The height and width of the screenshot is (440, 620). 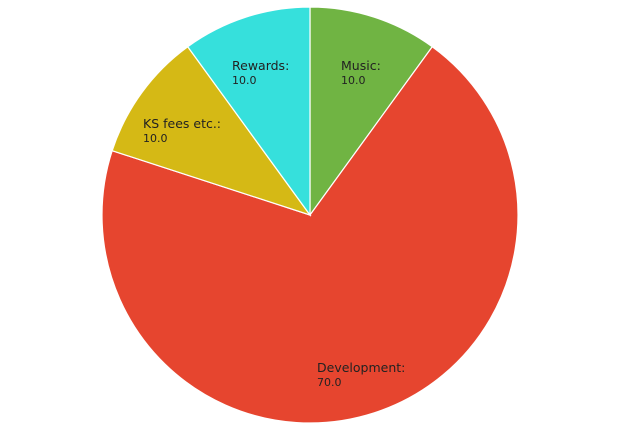 I want to click on slice-label: Rewards:10.0, so click(x=260, y=72).